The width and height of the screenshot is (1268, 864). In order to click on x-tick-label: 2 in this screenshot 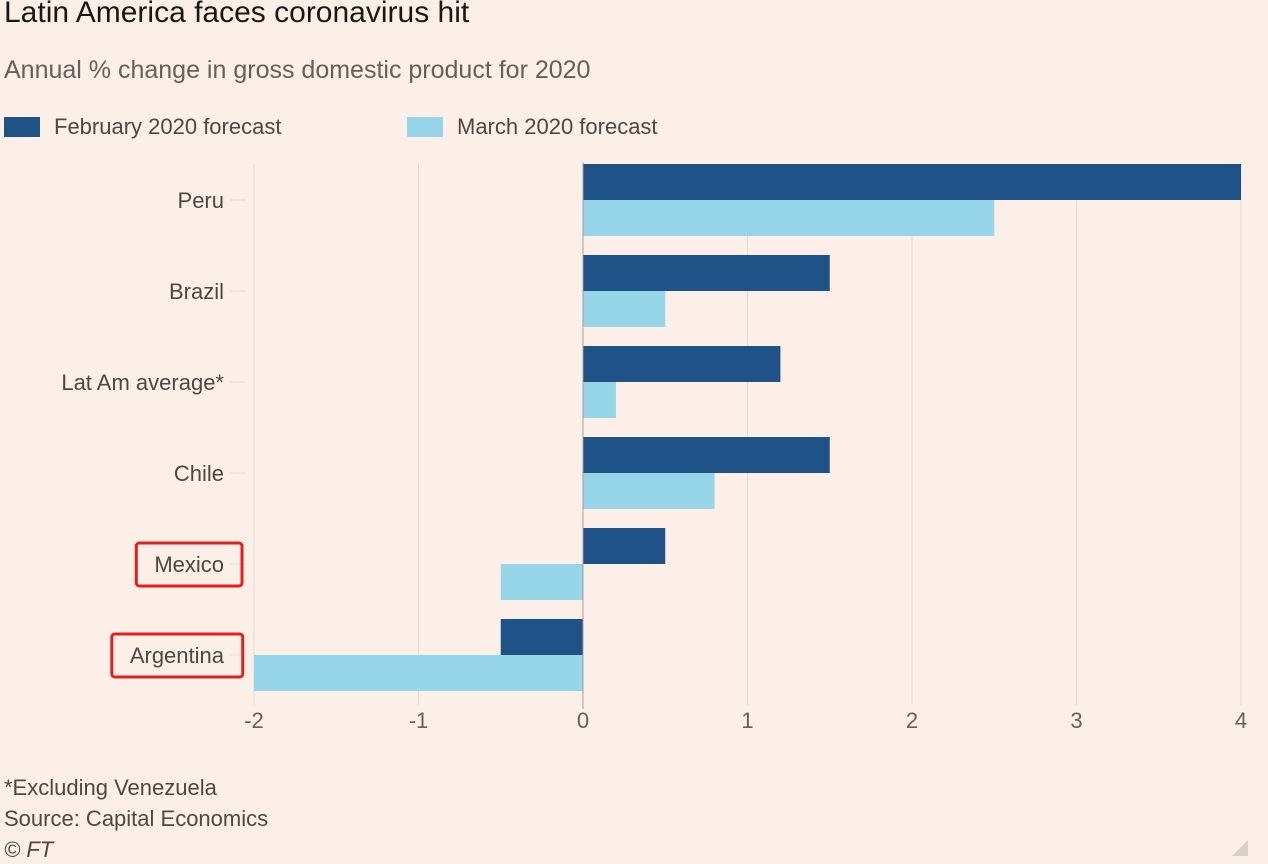, I will do `click(912, 720)`.